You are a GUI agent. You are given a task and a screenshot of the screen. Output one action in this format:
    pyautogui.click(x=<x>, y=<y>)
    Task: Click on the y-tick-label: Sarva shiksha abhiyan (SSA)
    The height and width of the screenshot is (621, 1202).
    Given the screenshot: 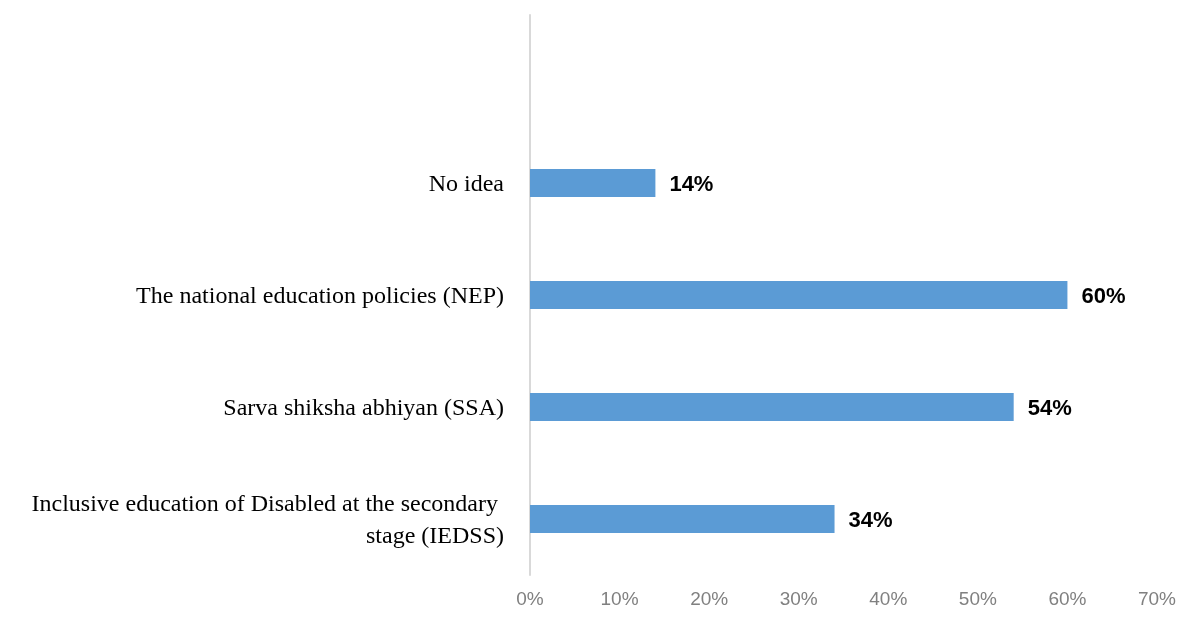 What is the action you would take?
    pyautogui.click(x=363, y=407)
    